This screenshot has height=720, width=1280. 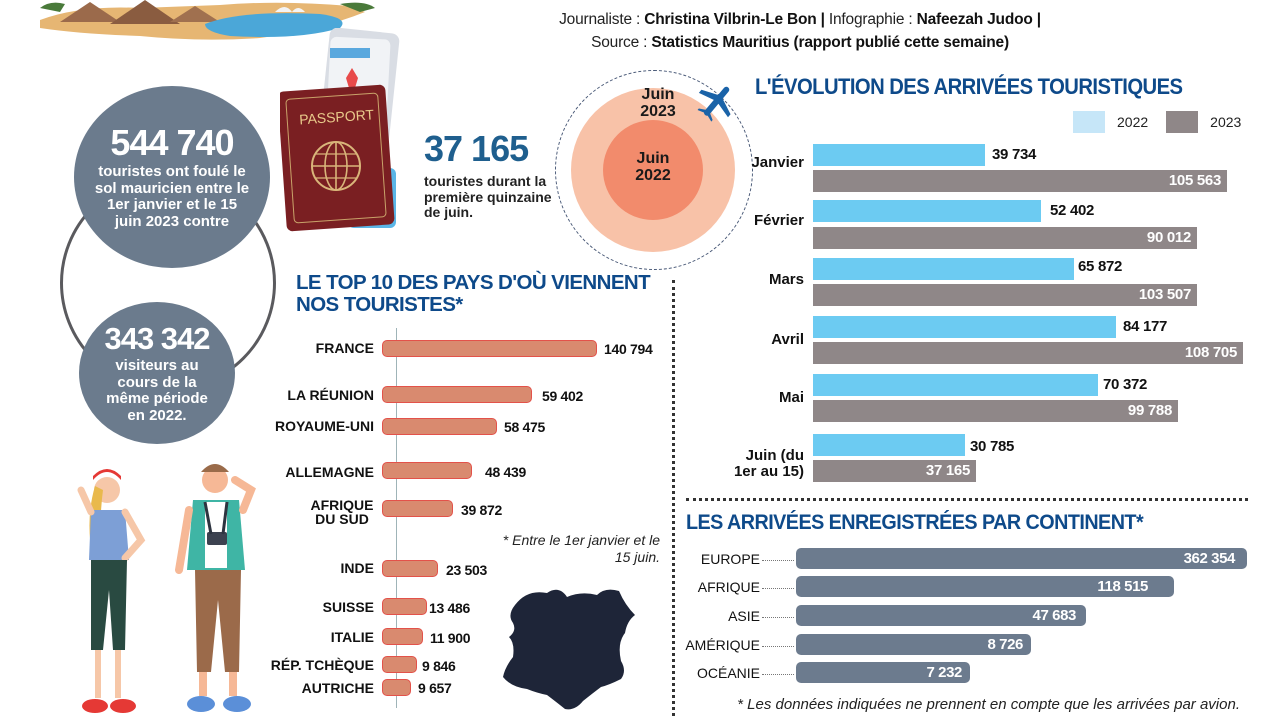 What do you see at coordinates (658, 111) in the screenshot?
I see `juin-2023-year: 2023` at bounding box center [658, 111].